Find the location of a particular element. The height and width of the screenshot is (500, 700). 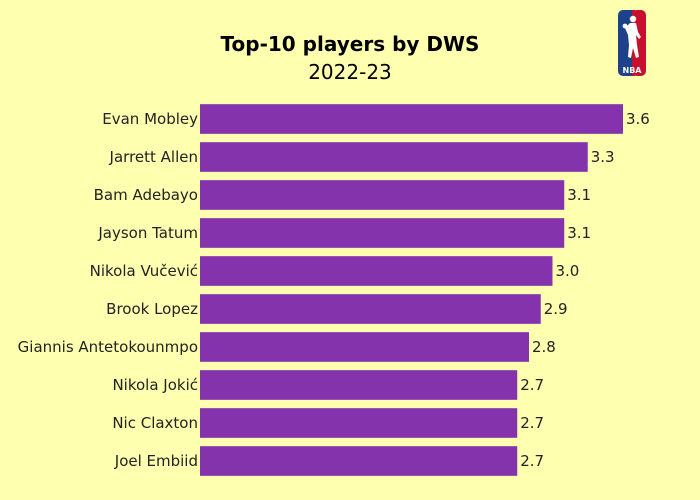

data-label-8: 2.7 is located at coordinates (532, 423).